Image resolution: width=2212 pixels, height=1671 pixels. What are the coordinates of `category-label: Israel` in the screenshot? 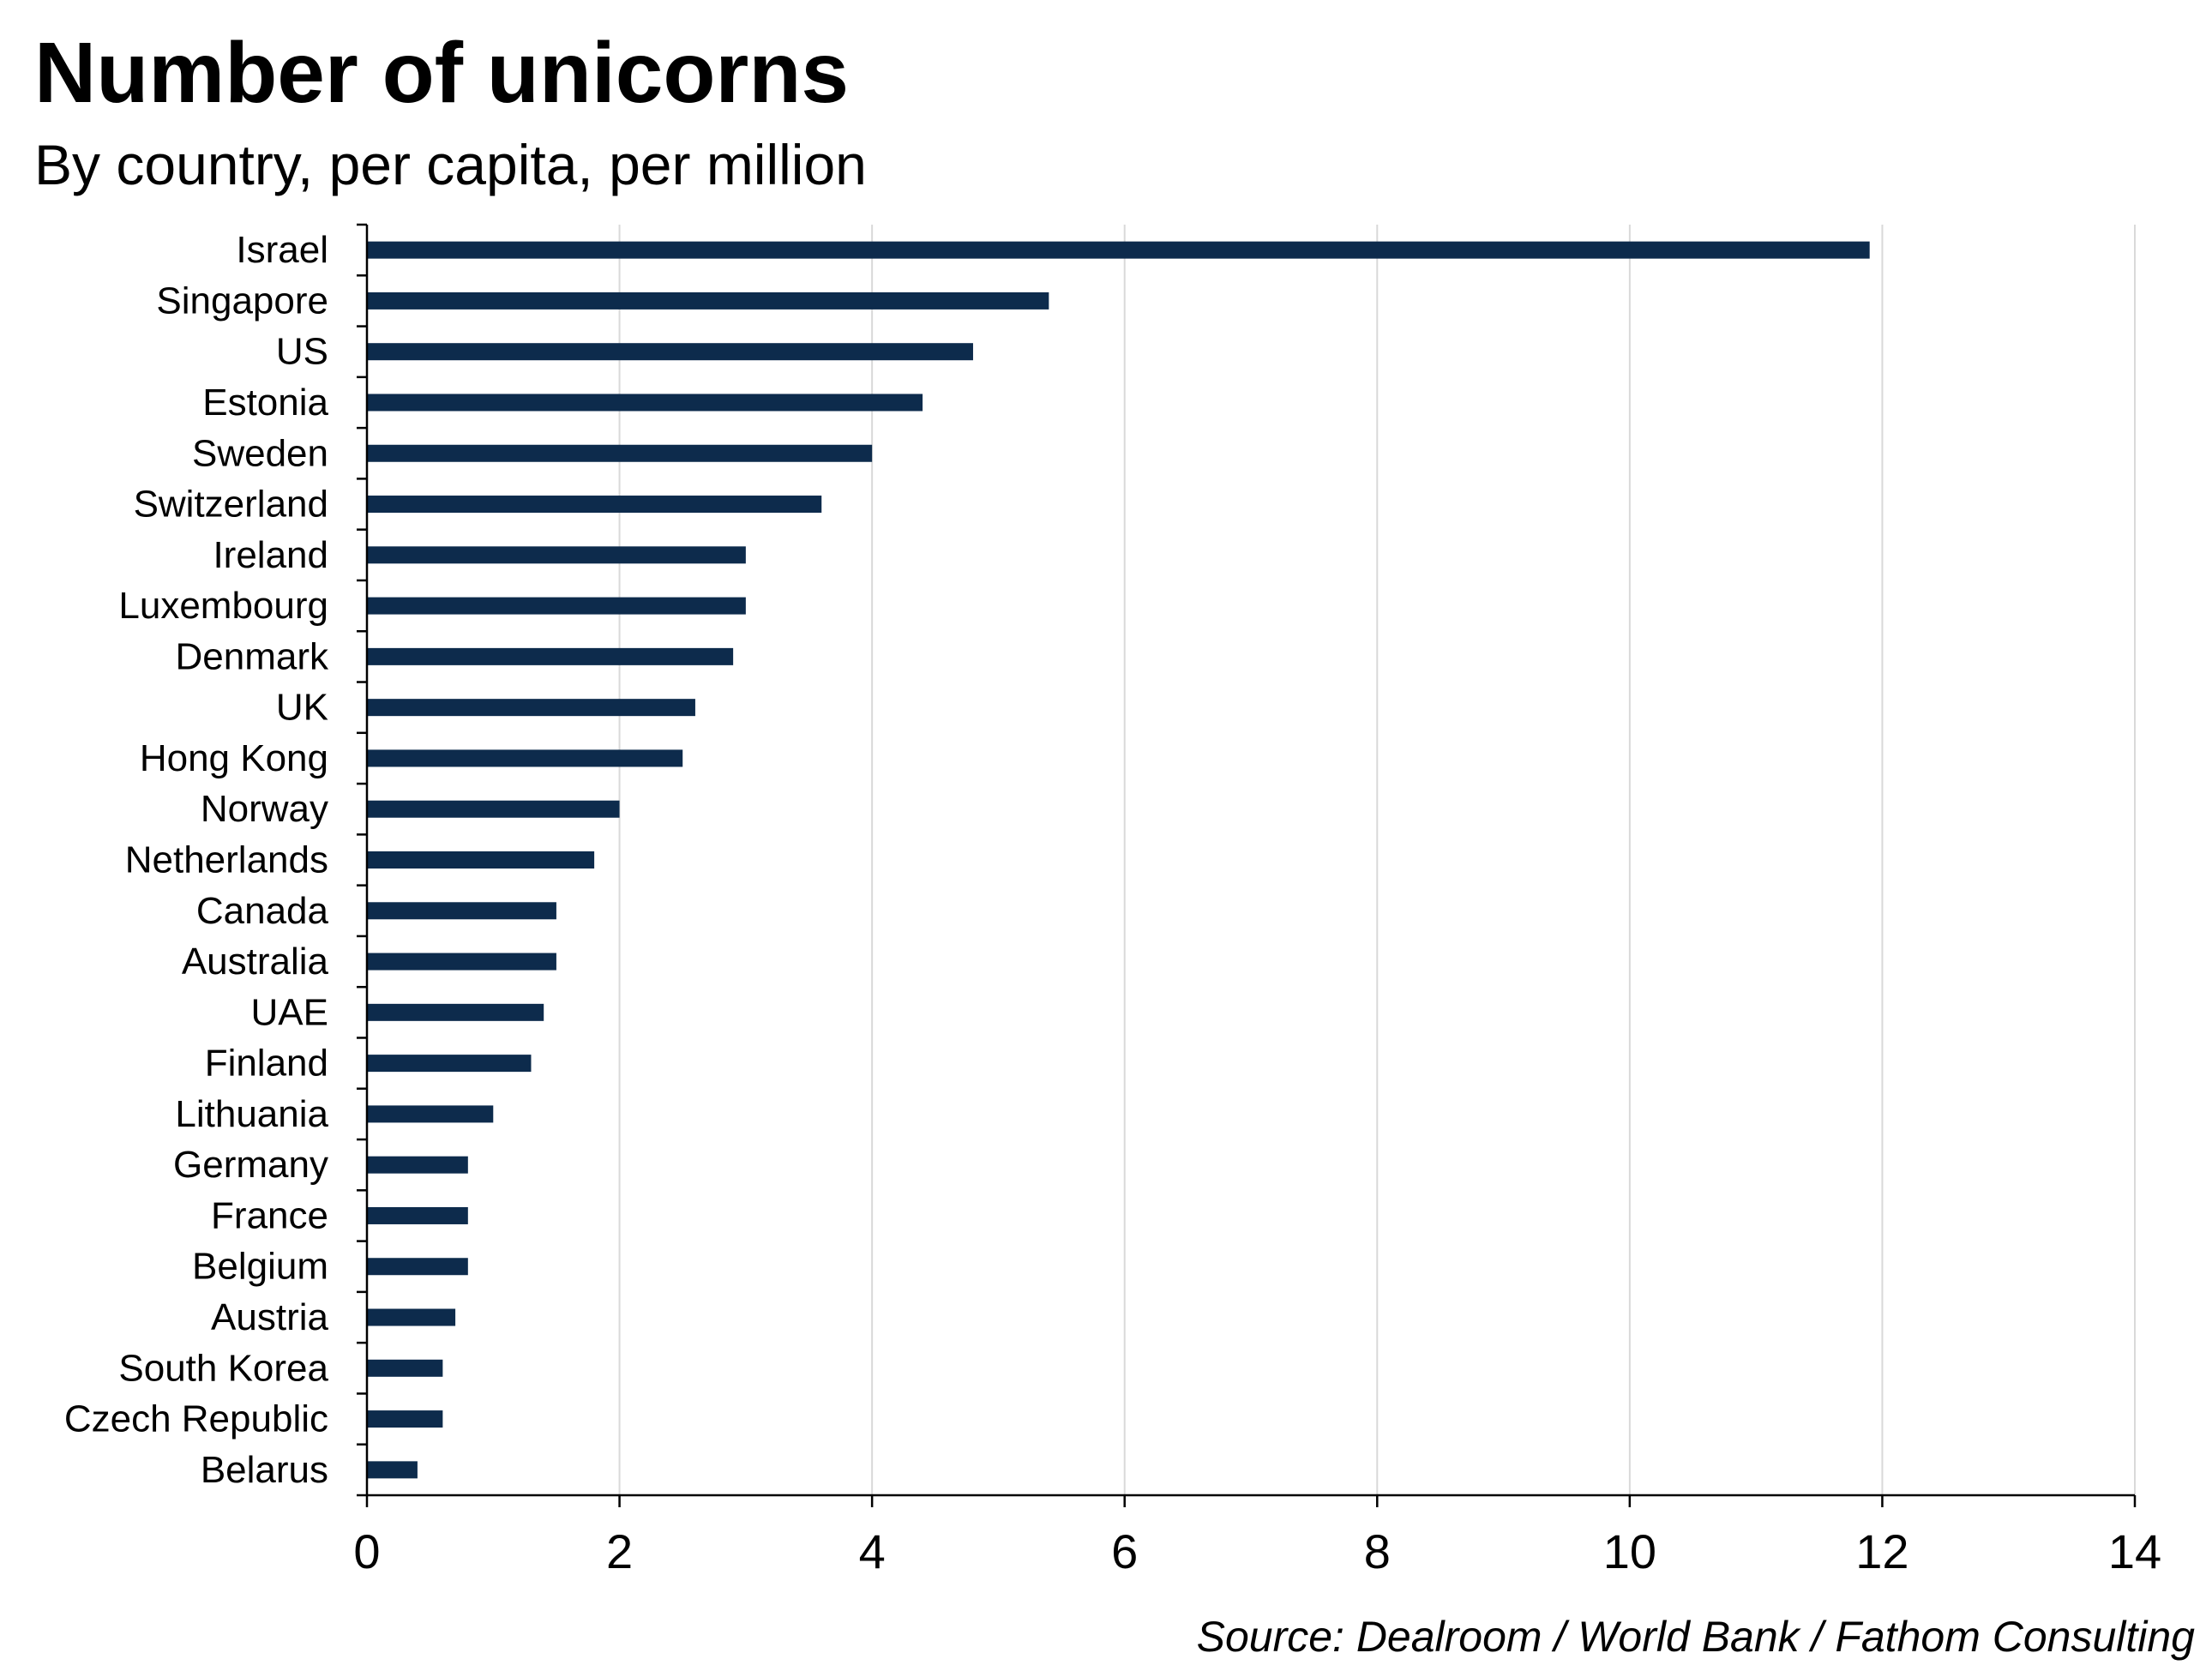 It's located at (282, 250).